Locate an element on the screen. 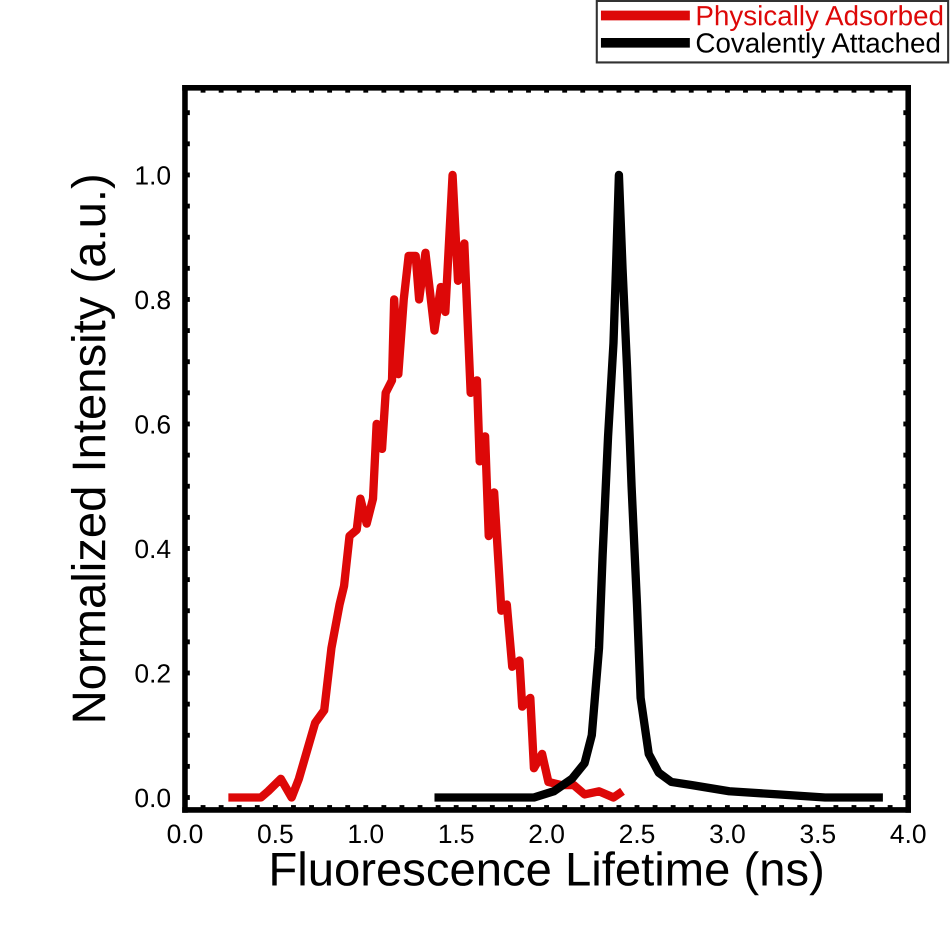 The width and height of the screenshot is (951, 944). y-tick-label: 0.0 is located at coordinates (152, 798).